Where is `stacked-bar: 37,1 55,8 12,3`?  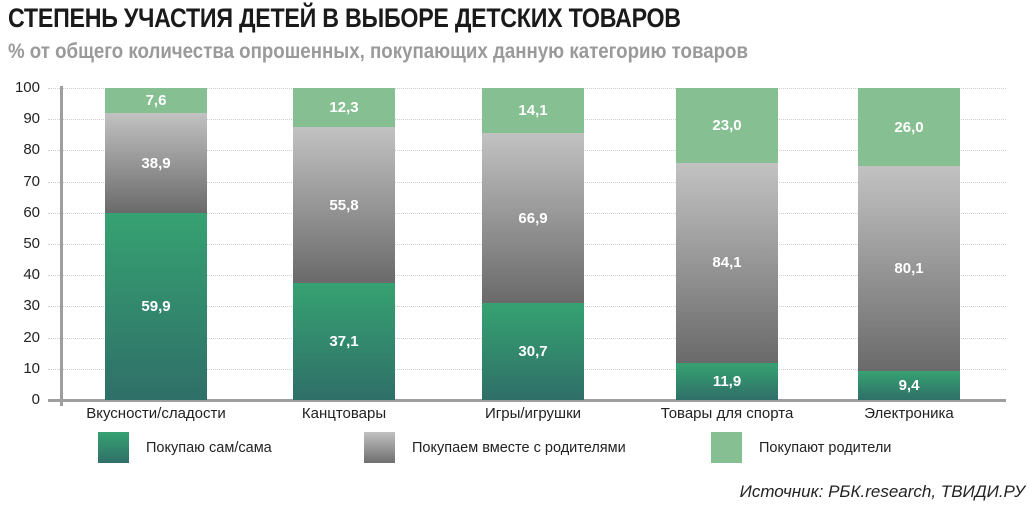
stacked-bar: 37,1 55,8 12,3 is located at coordinates (344, 244).